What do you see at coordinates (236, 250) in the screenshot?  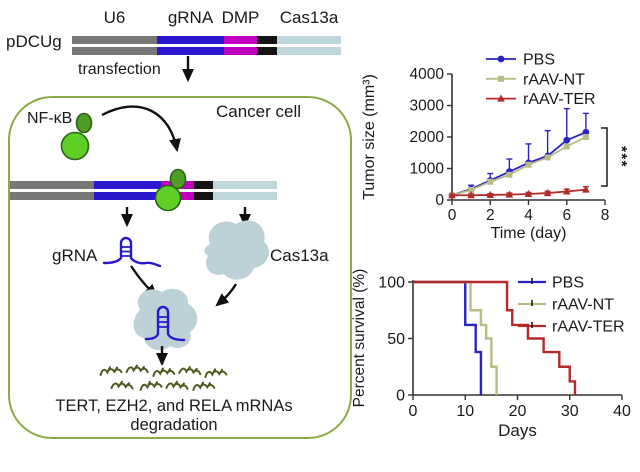 I see `cas13a-protein-blob` at bounding box center [236, 250].